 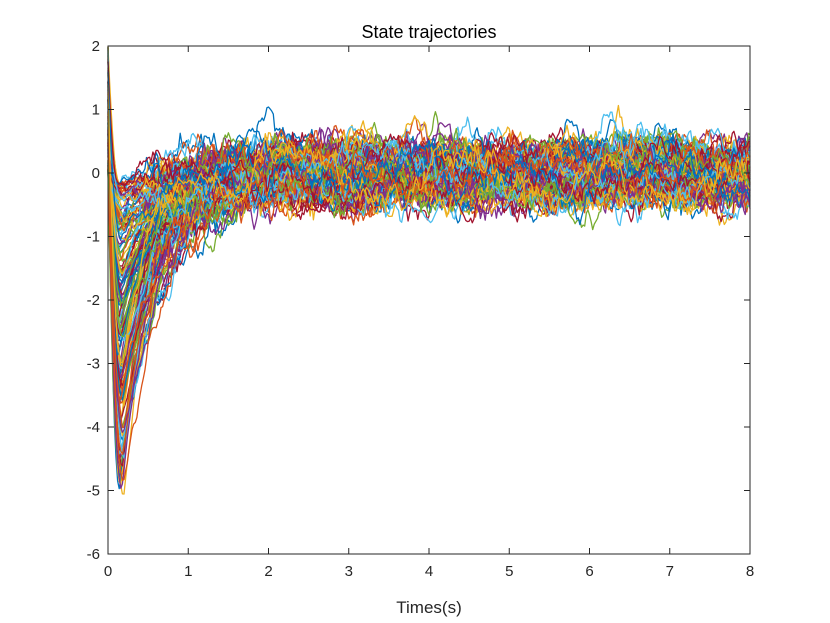 What do you see at coordinates (429, 178) in the screenshot?
I see `trajectory-line` at bounding box center [429, 178].